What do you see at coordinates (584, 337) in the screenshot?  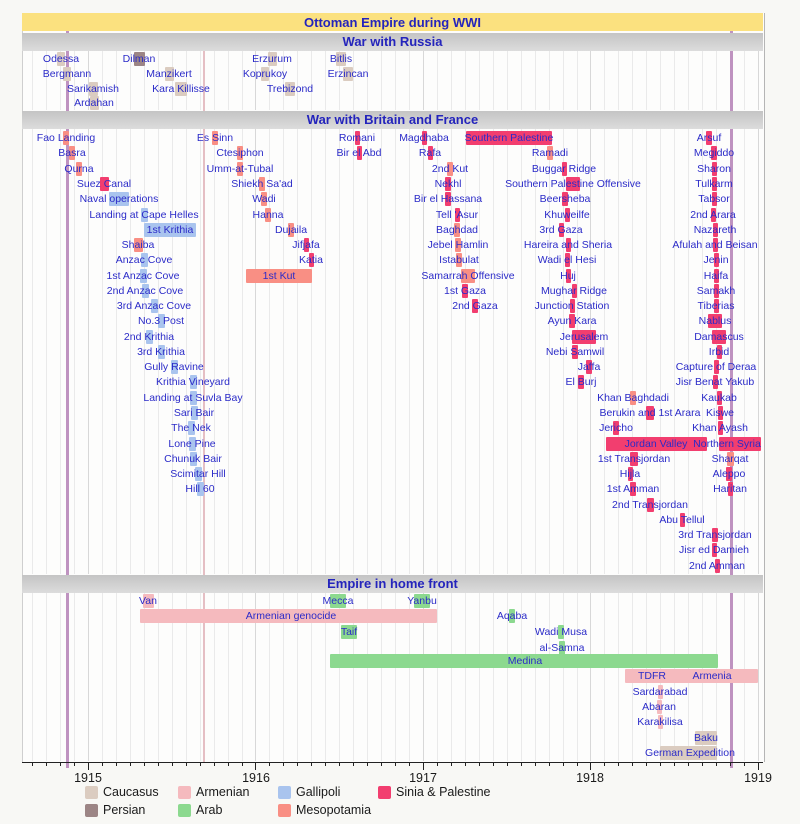 I see `timeline-event-label: Jerusalem` at bounding box center [584, 337].